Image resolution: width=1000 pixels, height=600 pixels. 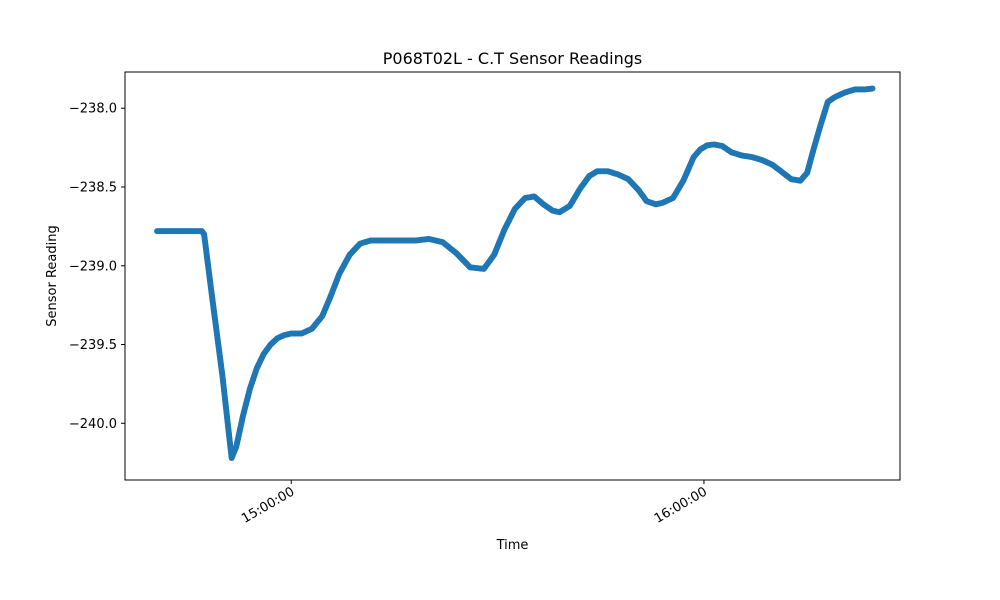 I want to click on x-axis-title: Time, so click(x=512, y=545).